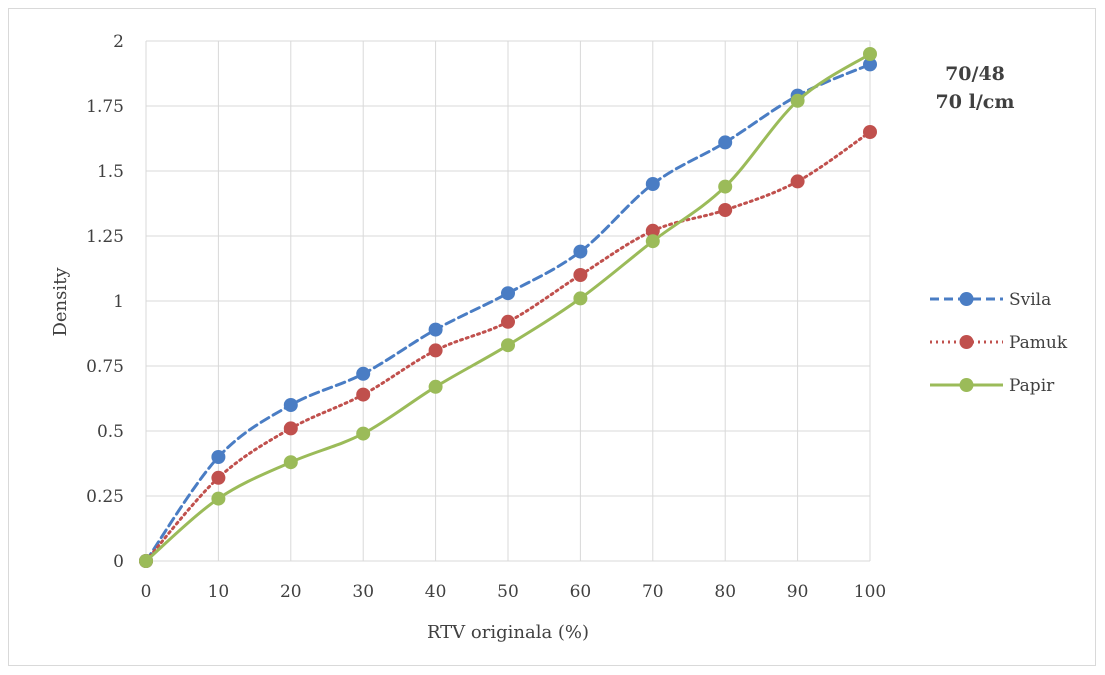  I want to click on y-tick-label: 0.75, so click(105, 367).